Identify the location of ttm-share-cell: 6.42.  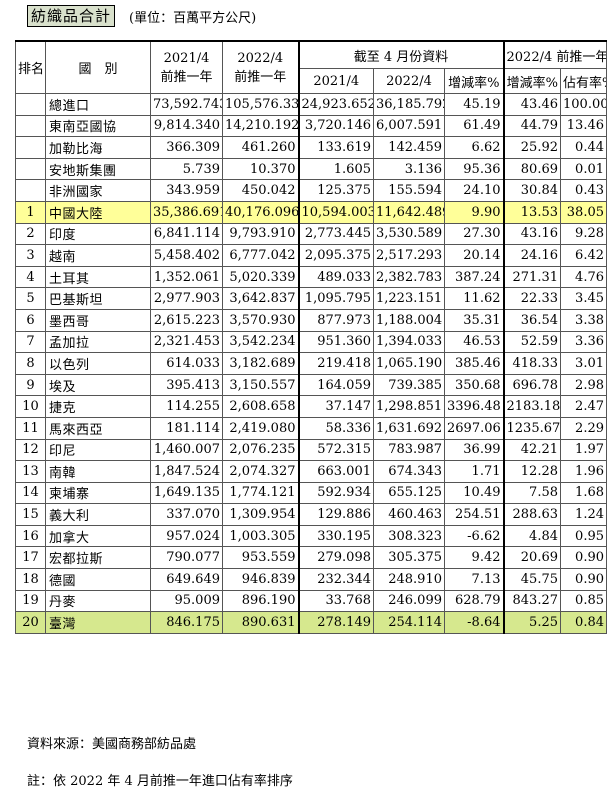
(583, 255).